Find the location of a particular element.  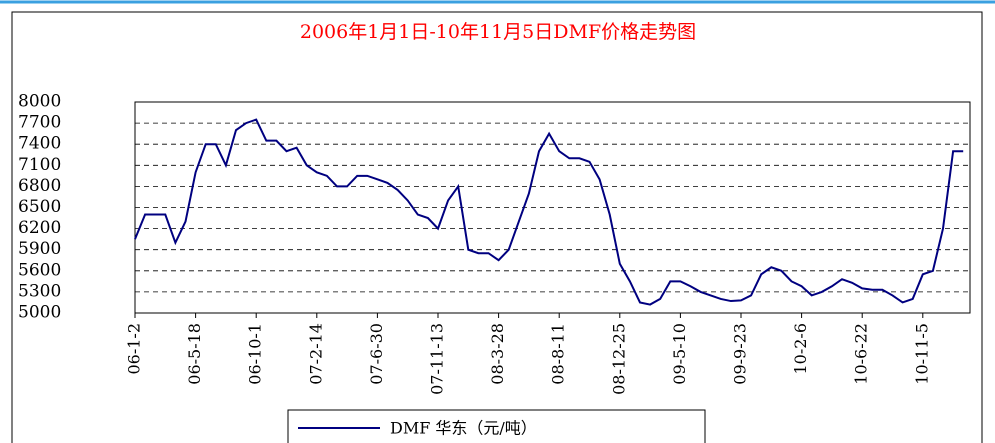

legend is located at coordinates (496, 426).